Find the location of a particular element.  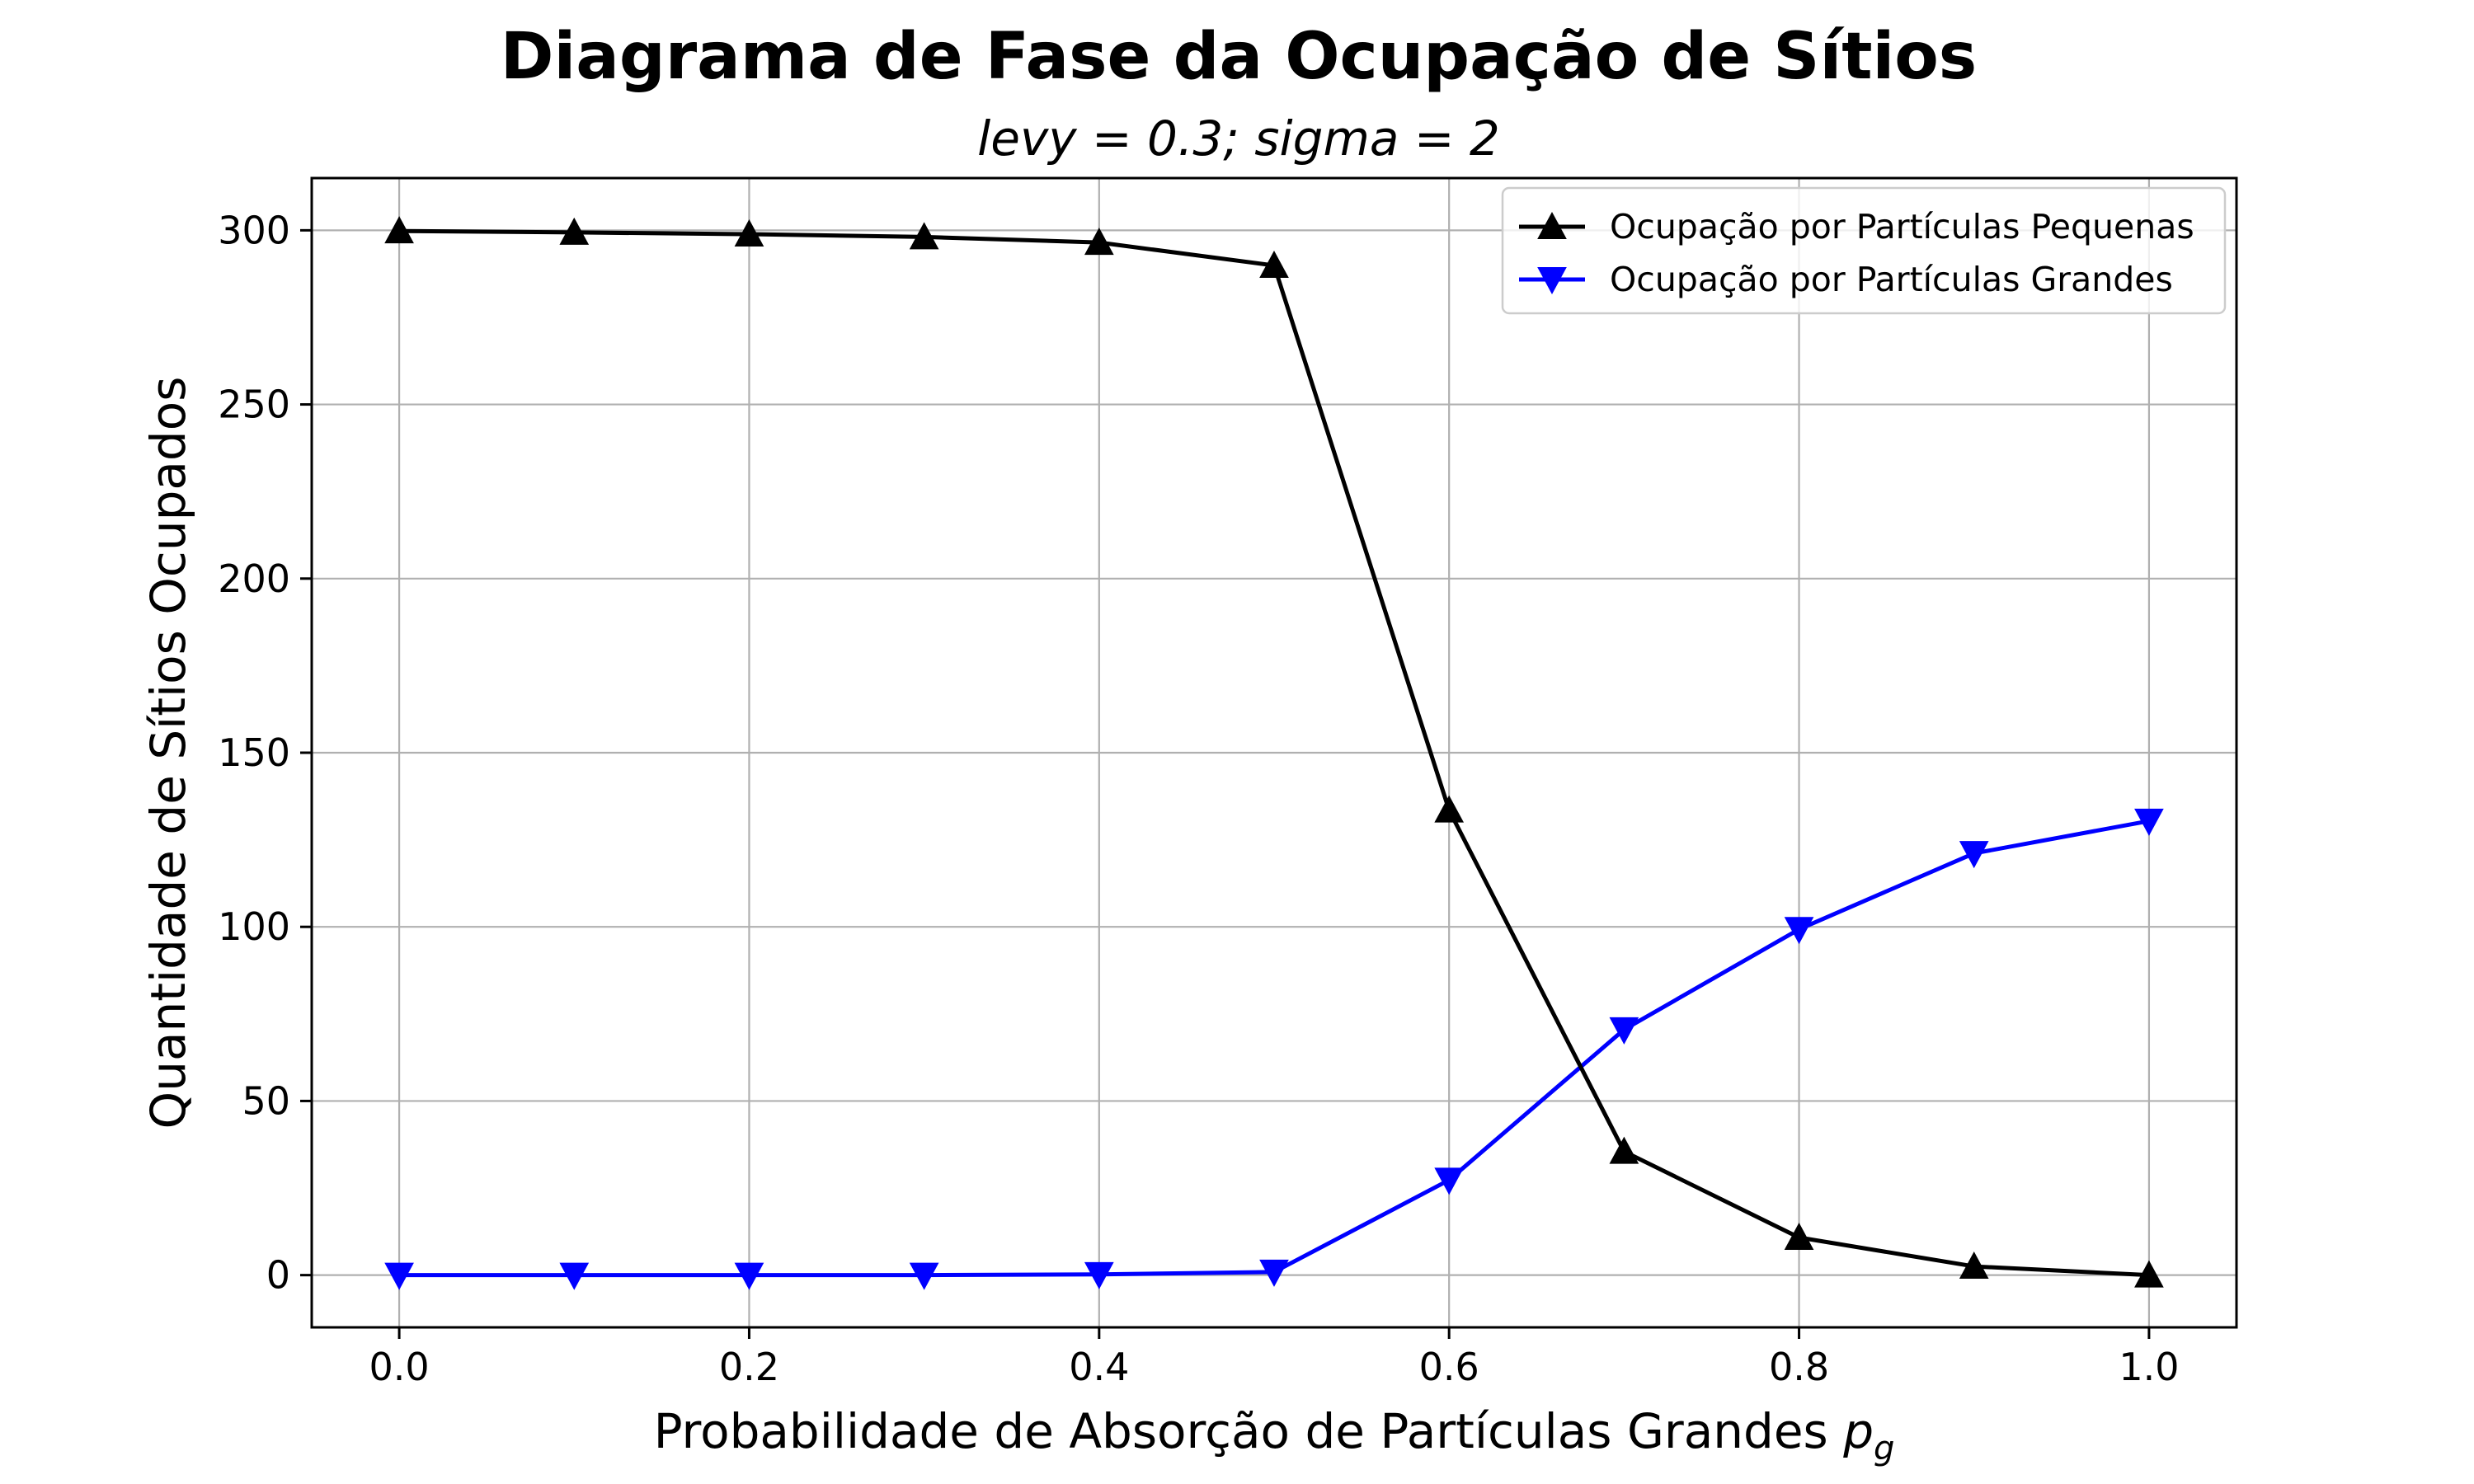

x-tick-label: 0.4 is located at coordinates (1099, 1367).